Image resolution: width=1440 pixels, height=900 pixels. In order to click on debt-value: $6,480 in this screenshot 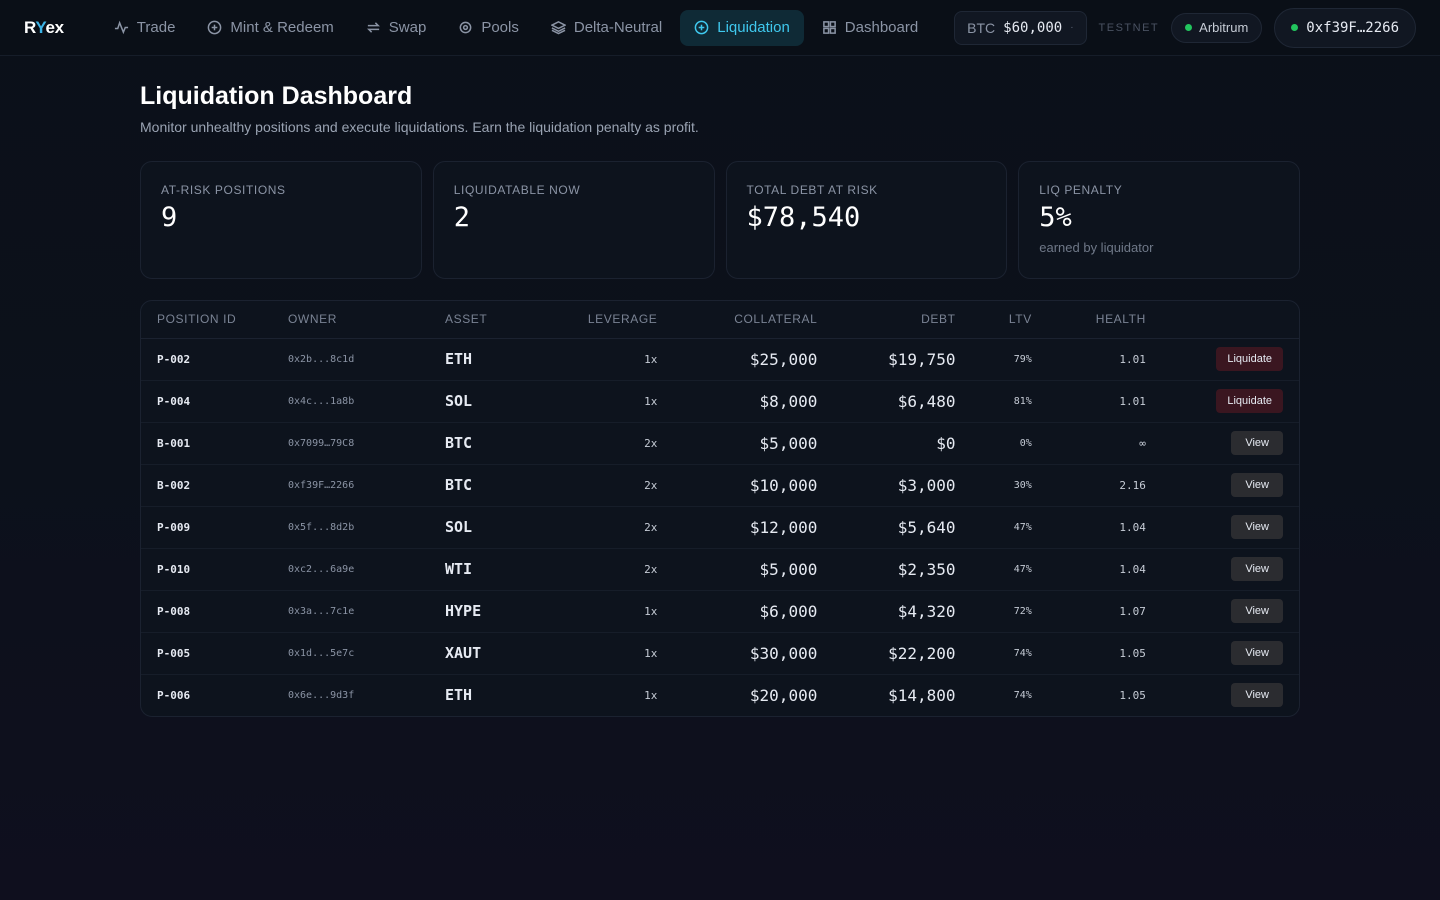, I will do `click(902, 401)`.